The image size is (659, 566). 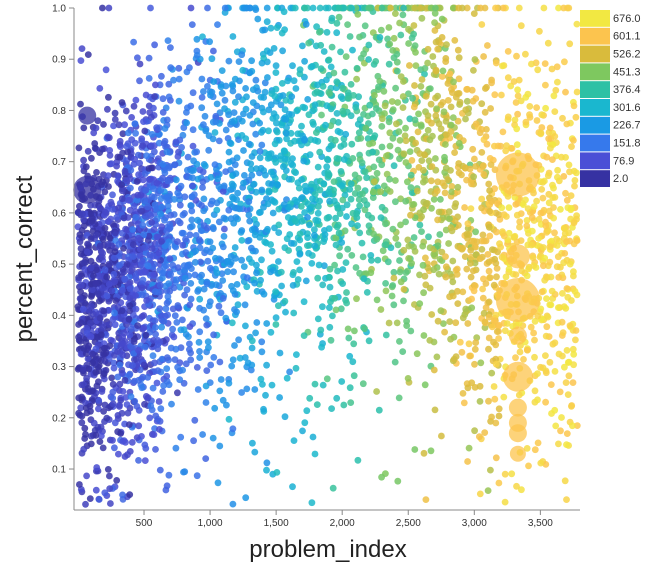 I want to click on legend-swatch, so click(x=595, y=54).